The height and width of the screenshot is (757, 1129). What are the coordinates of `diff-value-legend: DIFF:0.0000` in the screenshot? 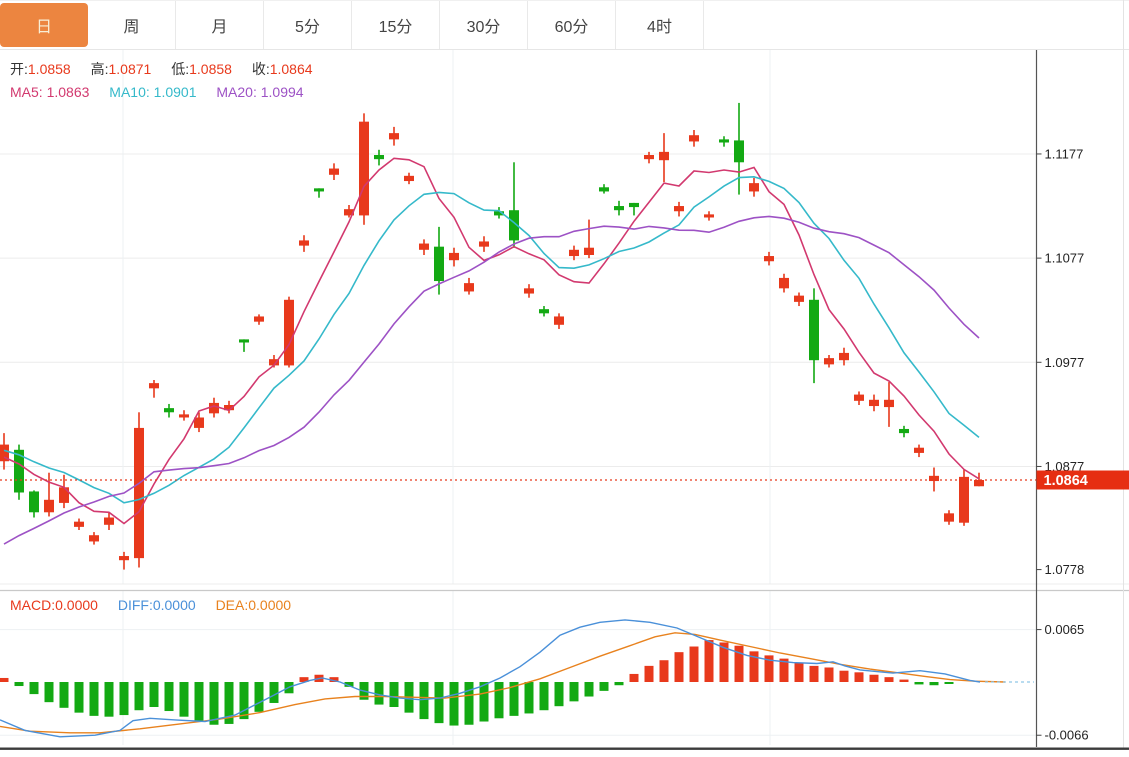 It's located at (157, 605).